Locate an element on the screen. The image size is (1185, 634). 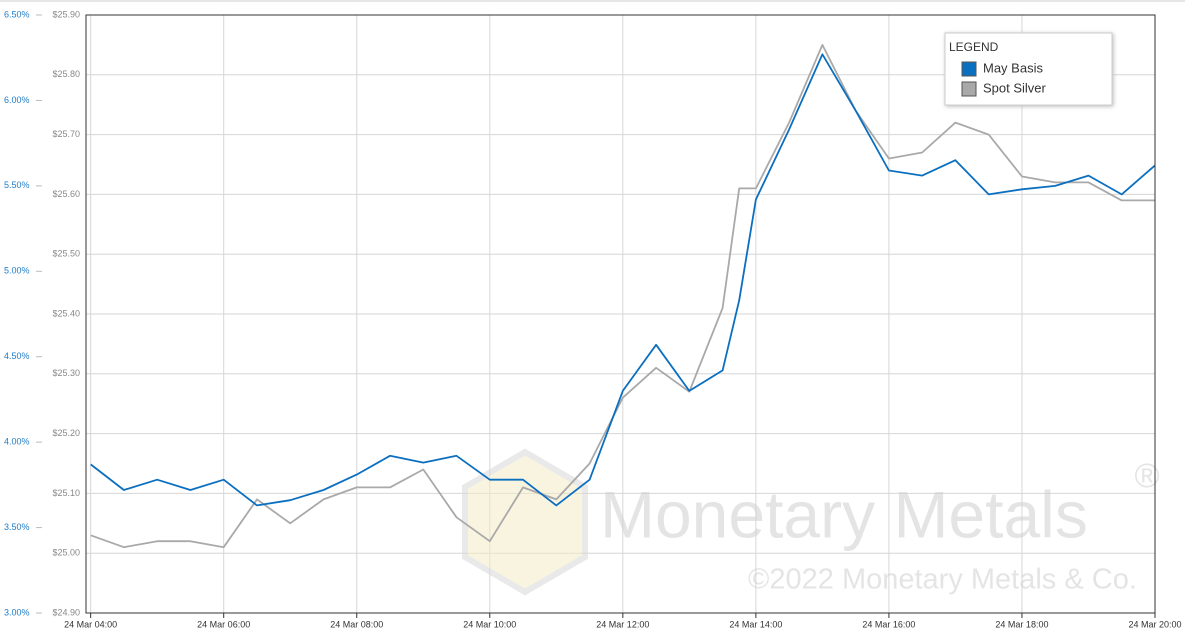
y2-tick-label: 4.00% is located at coordinates (17, 442).